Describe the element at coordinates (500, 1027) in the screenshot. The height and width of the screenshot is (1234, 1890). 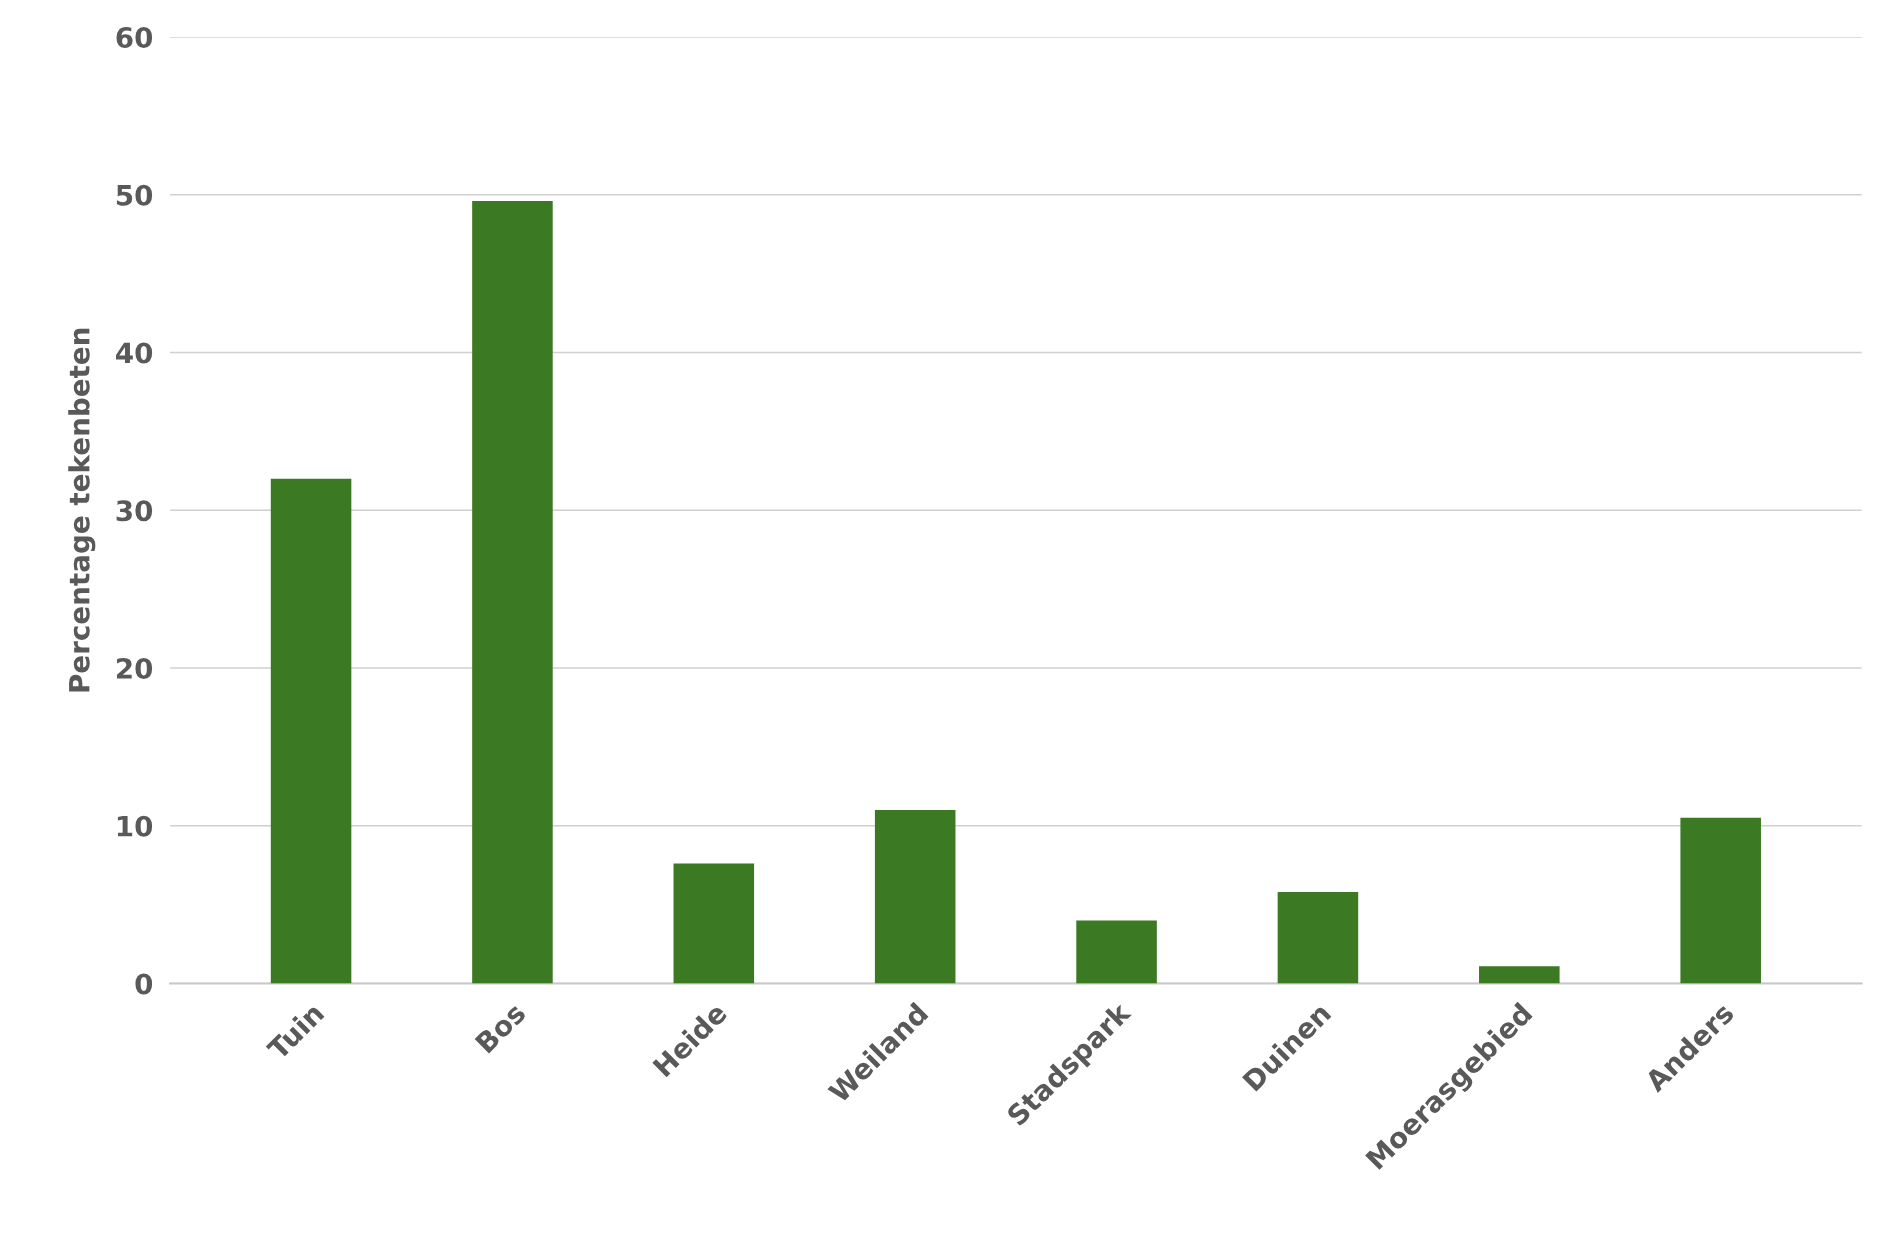
I see `x-tick-label: Bos` at that location.